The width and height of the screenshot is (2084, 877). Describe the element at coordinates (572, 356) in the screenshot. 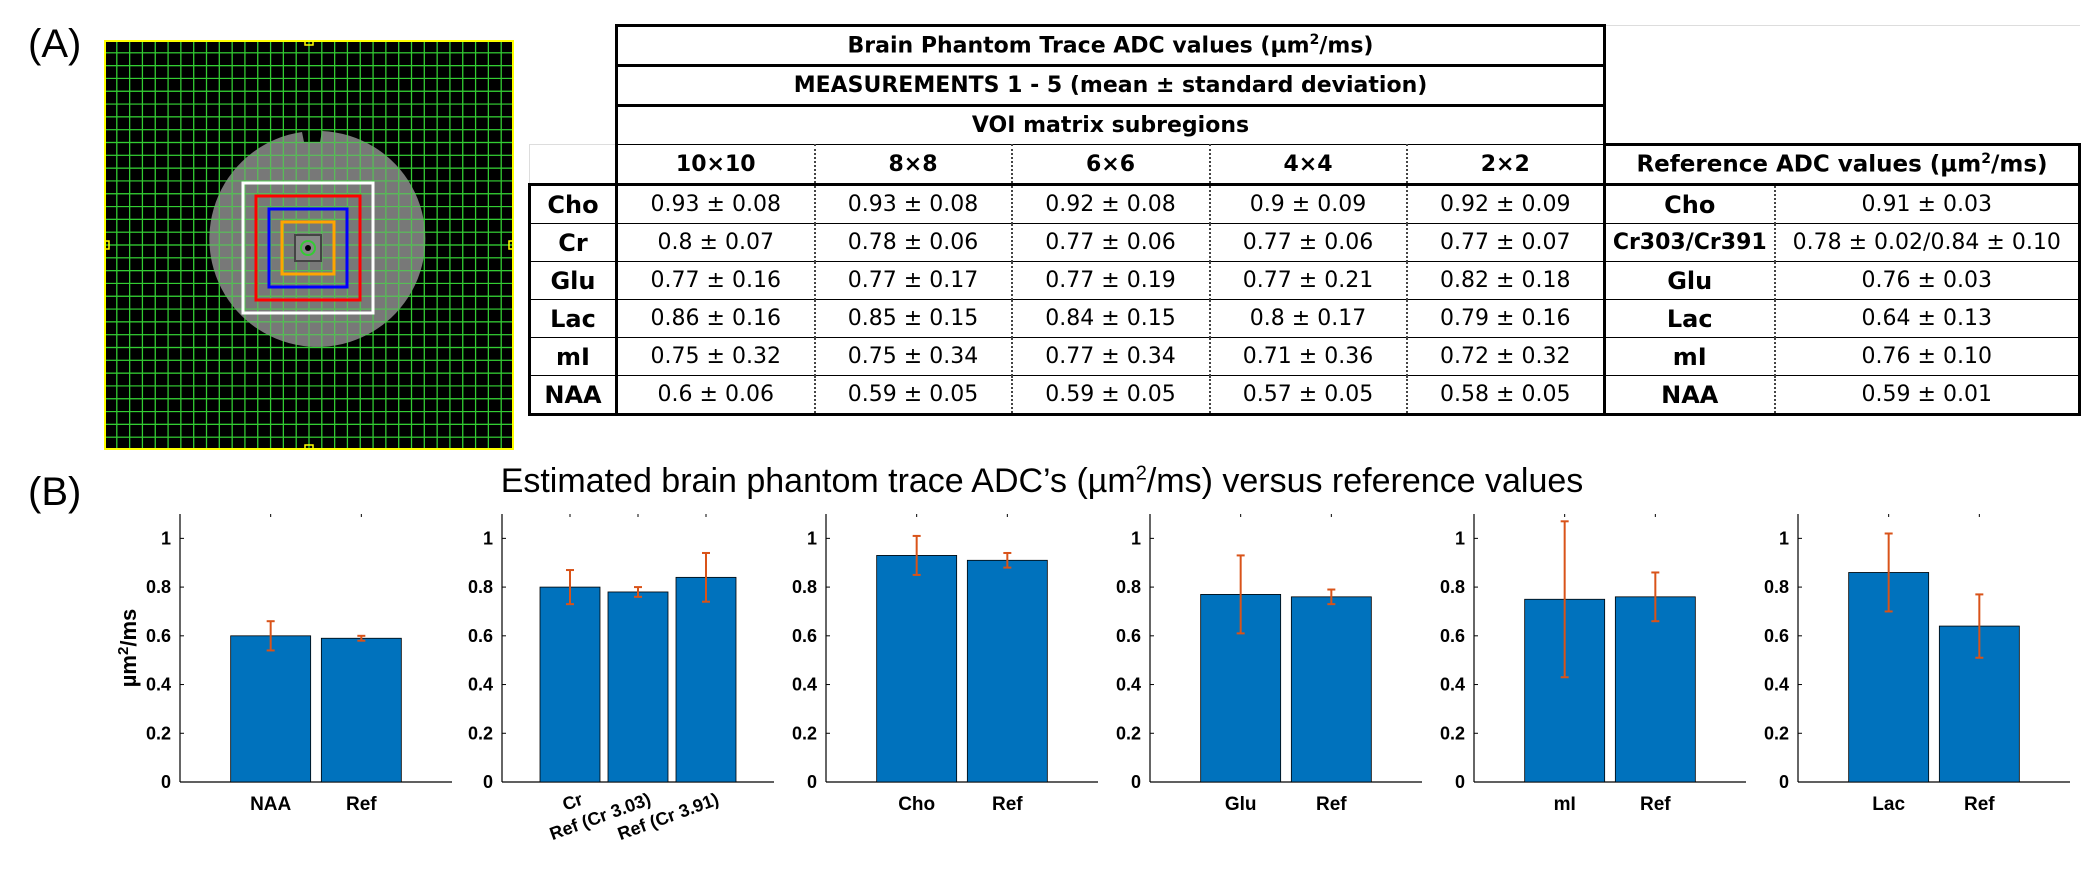

I see `row-label: mI` at that location.